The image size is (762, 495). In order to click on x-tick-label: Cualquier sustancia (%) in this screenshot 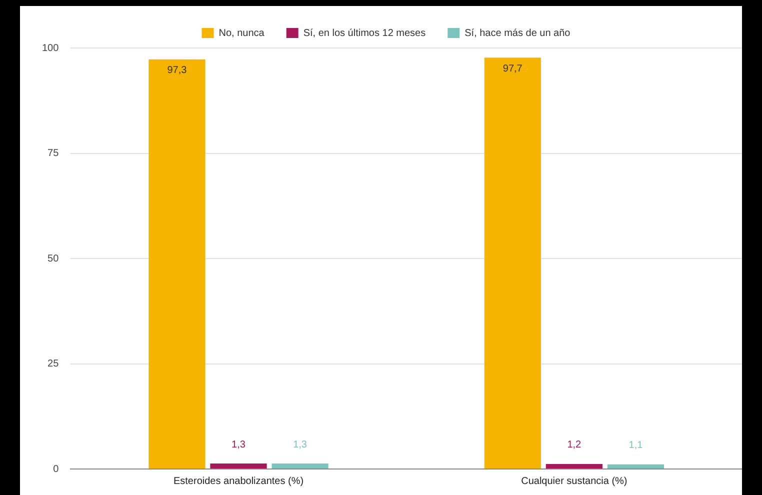, I will do `click(574, 481)`.